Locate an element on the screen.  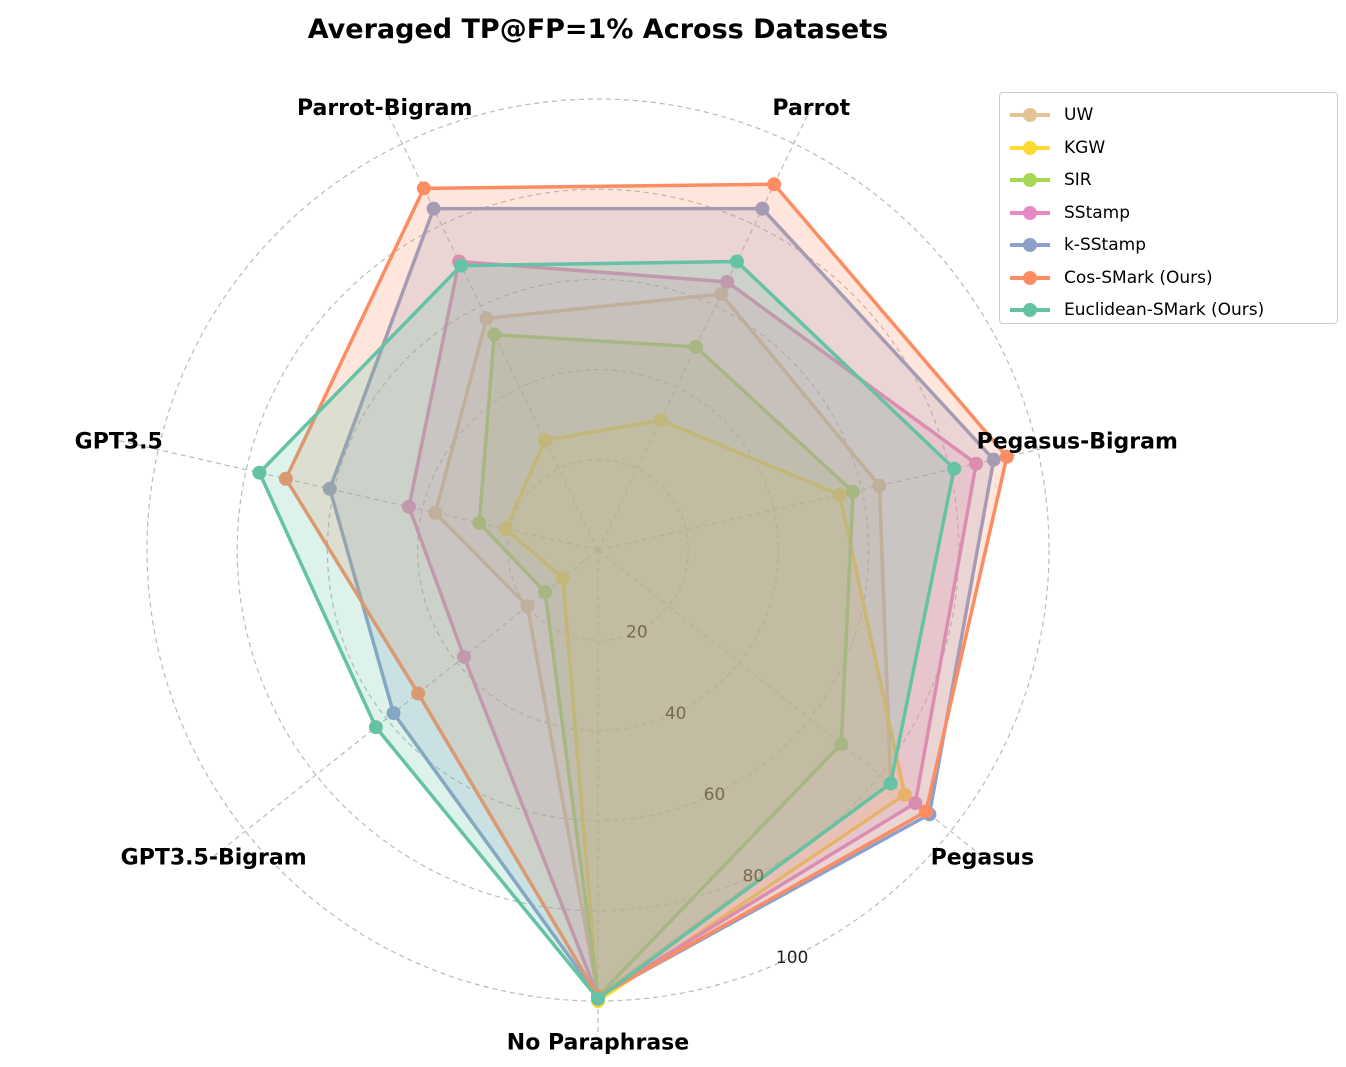
radial-tick-label: 100 is located at coordinates (792, 958).